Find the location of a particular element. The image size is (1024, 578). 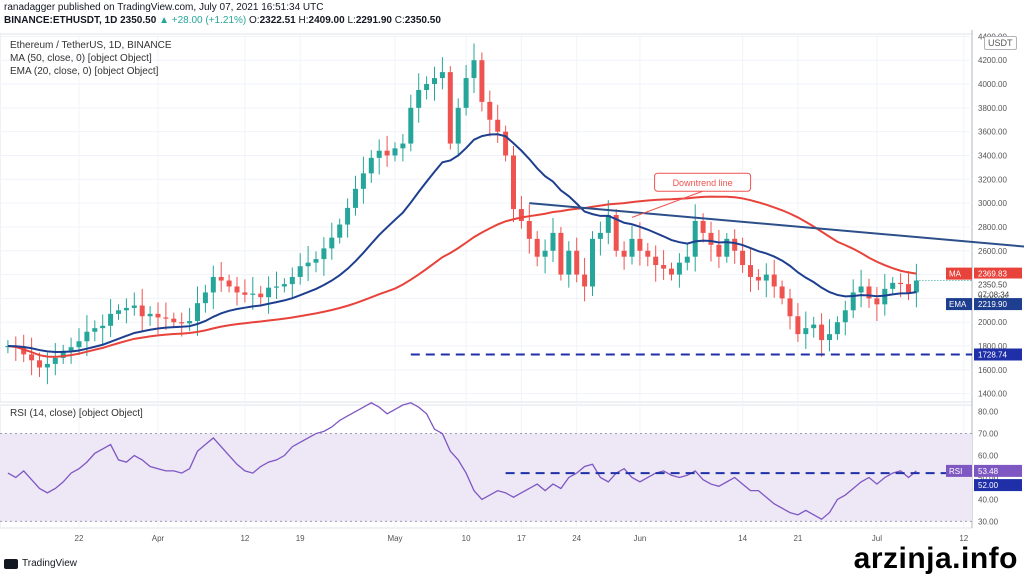

rsi-legend: RSI (14, close) [object Object] is located at coordinates (76, 413).